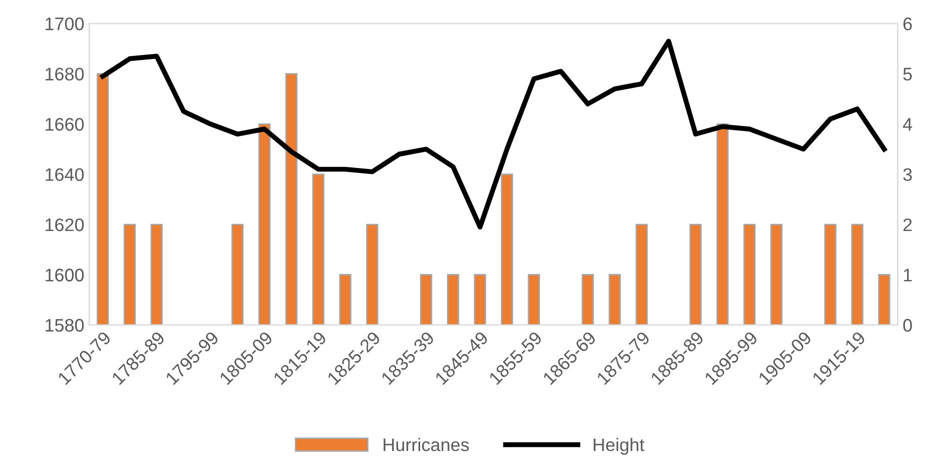 This screenshot has width=940, height=471. Describe the element at coordinates (65, 325) in the screenshot. I see `y-tick-label: 1580` at that location.